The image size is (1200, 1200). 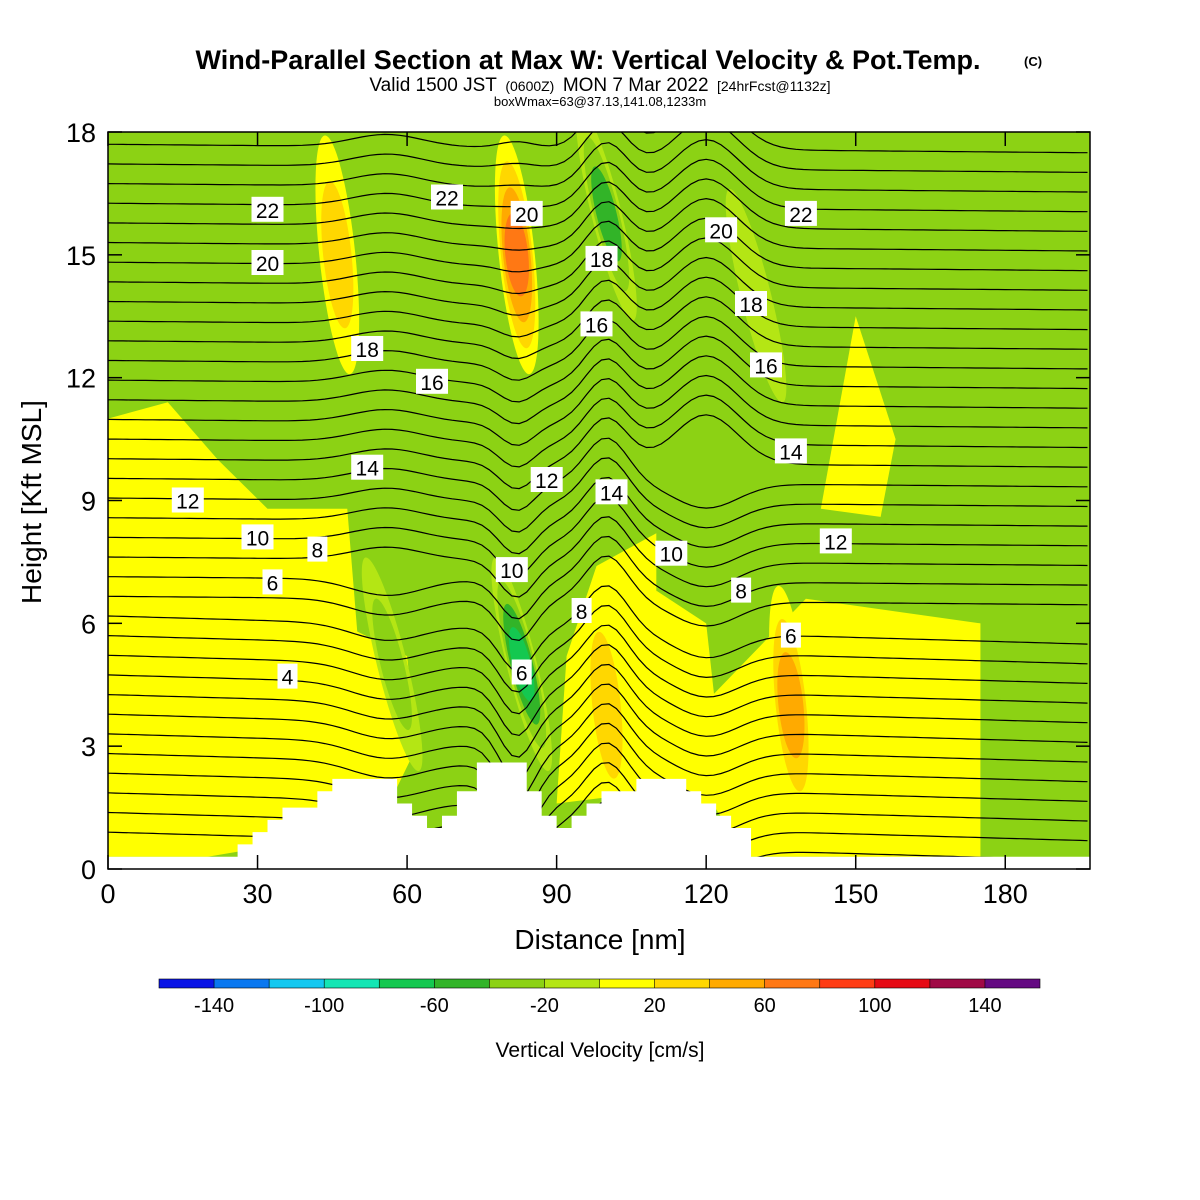 I want to click on theta-label-1: 4, so click(x=287, y=676).